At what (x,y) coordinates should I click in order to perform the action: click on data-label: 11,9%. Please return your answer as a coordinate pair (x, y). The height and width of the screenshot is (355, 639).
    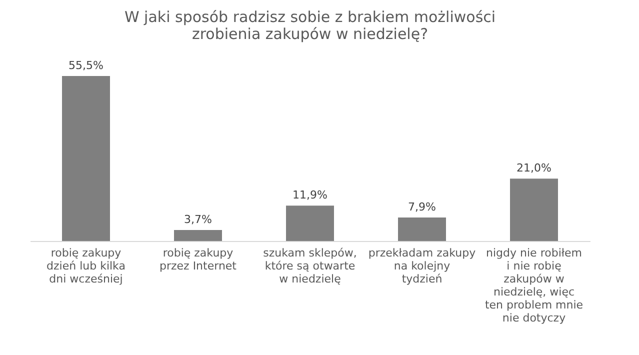
    Looking at the image, I should click on (310, 195).